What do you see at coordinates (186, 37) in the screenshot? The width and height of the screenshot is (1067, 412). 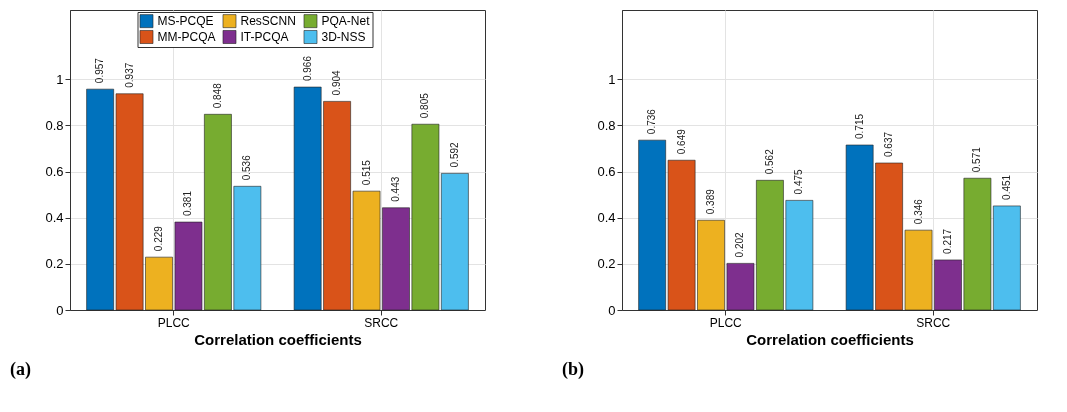 I see `legend-label: MM-PCQA` at bounding box center [186, 37].